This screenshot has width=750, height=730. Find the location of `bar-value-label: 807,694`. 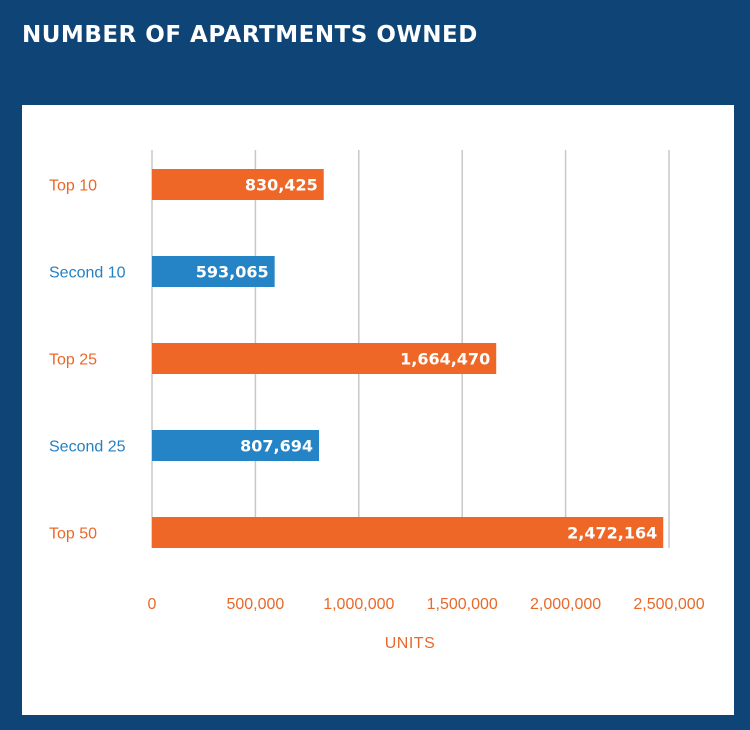

bar-value-label: 807,694 is located at coordinates (276, 446).